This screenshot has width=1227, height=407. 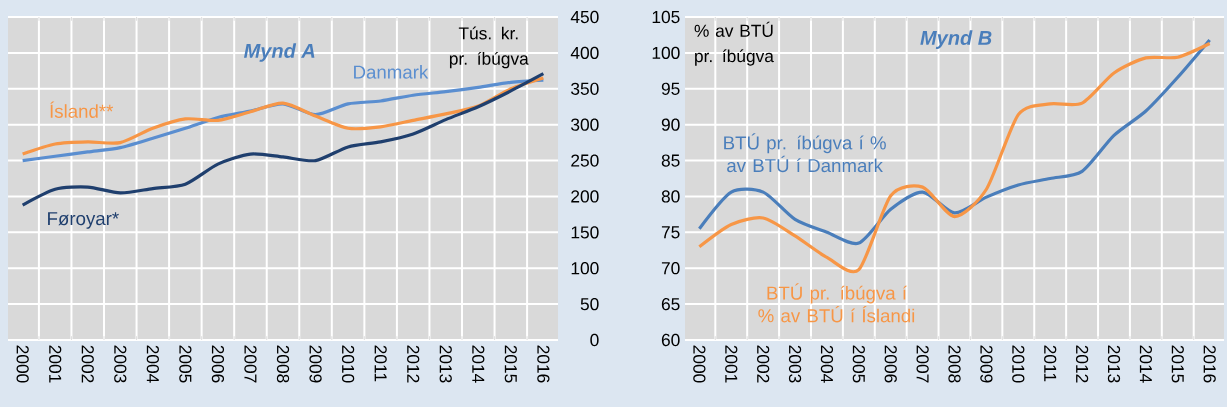 What do you see at coordinates (666, 17) in the screenshot?
I see `y-tick-label: 105` at bounding box center [666, 17].